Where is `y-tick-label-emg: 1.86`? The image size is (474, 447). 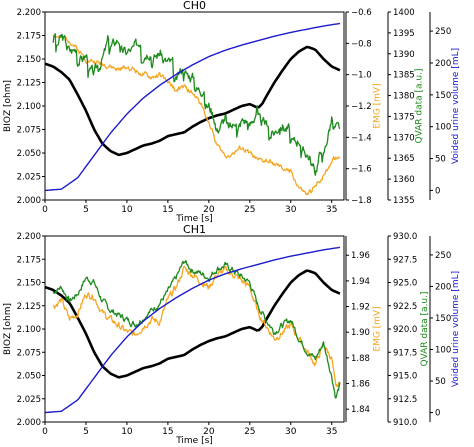 y-tick-label-emg: 1.86 is located at coordinates (360, 385).